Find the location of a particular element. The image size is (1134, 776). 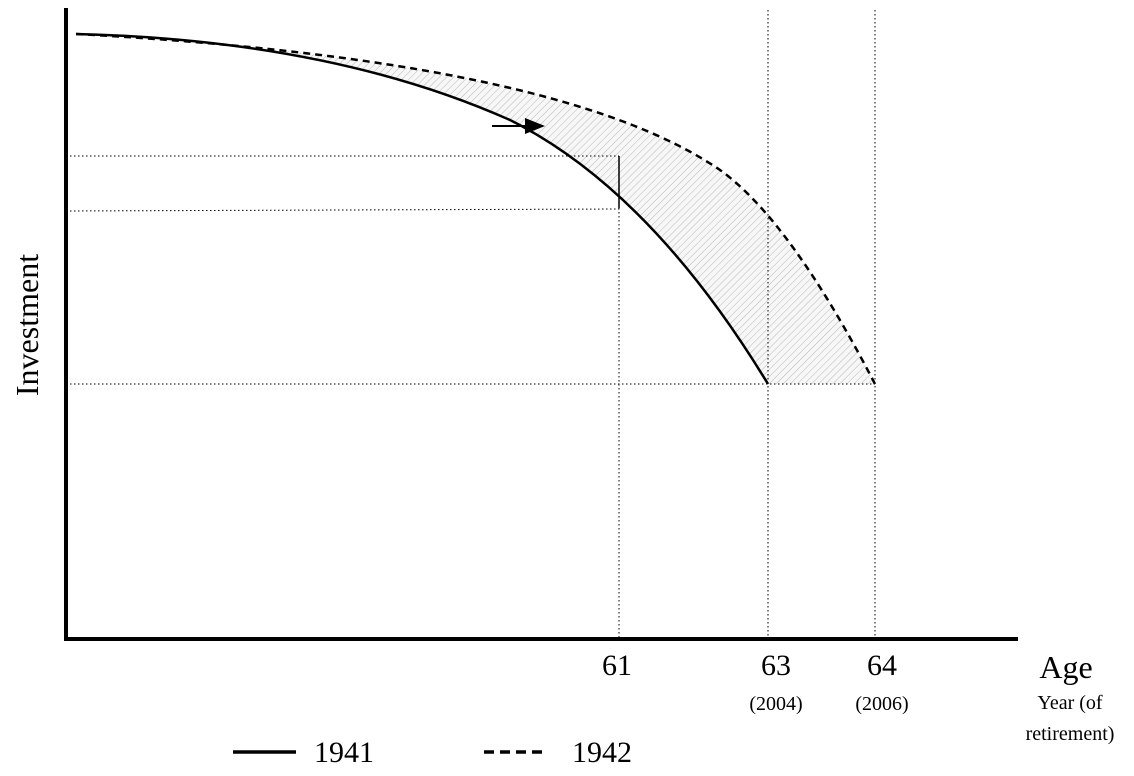

tick-label-age: 63 is located at coordinates (776, 665).